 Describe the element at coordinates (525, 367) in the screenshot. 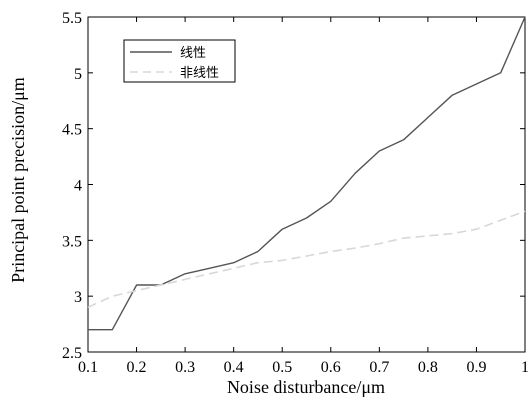

I see `x-tick-label: 1` at that location.